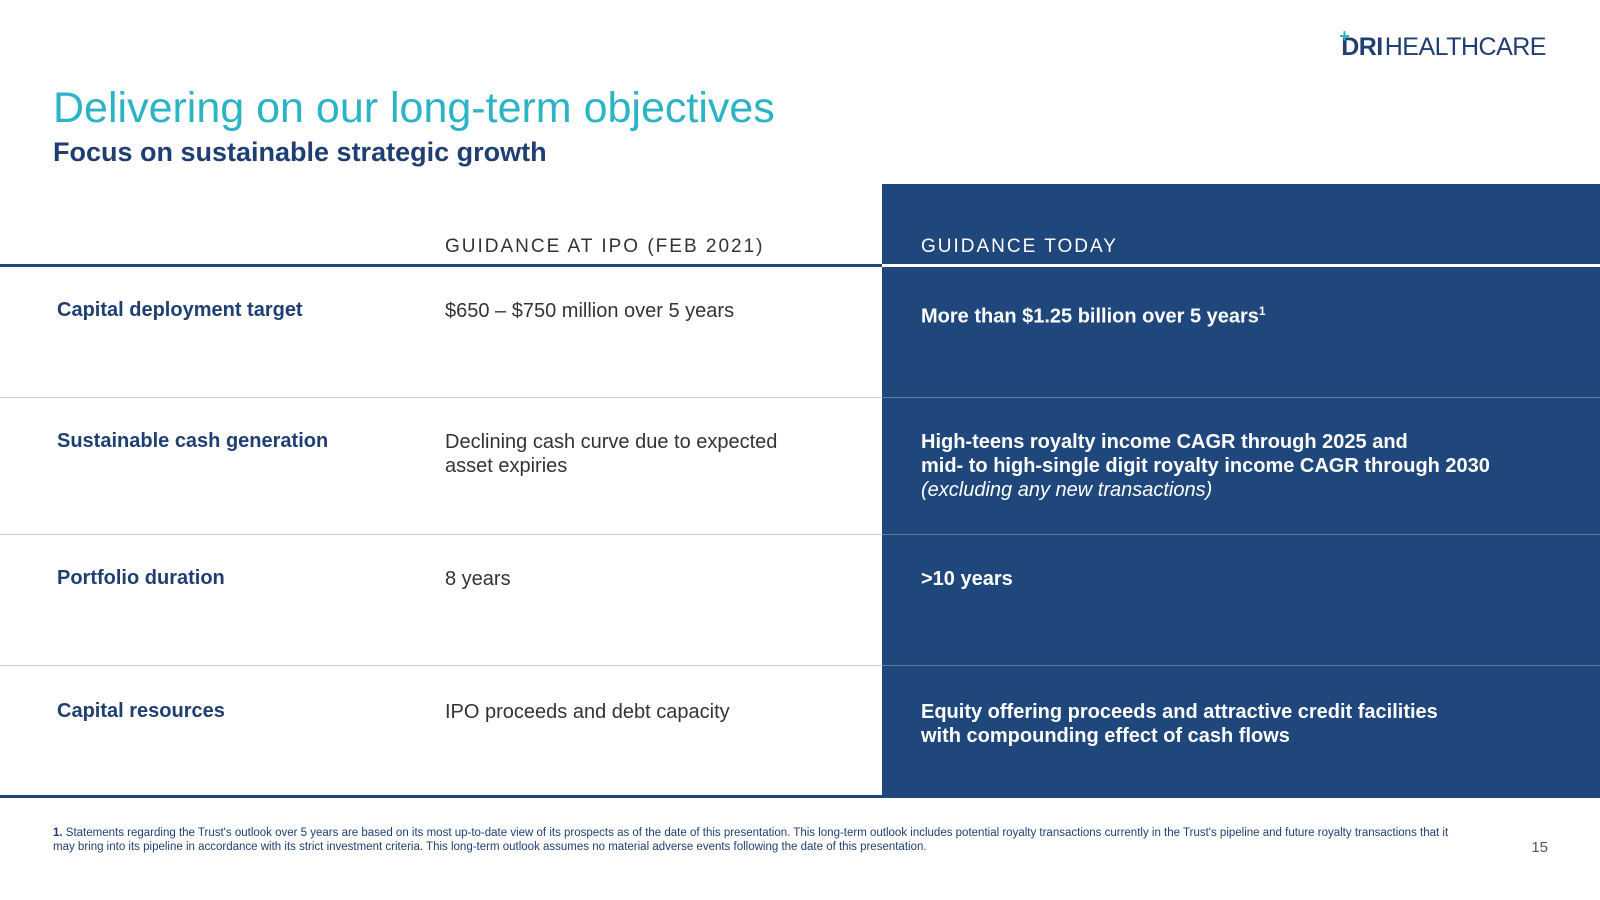  I want to click on today-note: (excluding any new transactions), so click(1067, 490).